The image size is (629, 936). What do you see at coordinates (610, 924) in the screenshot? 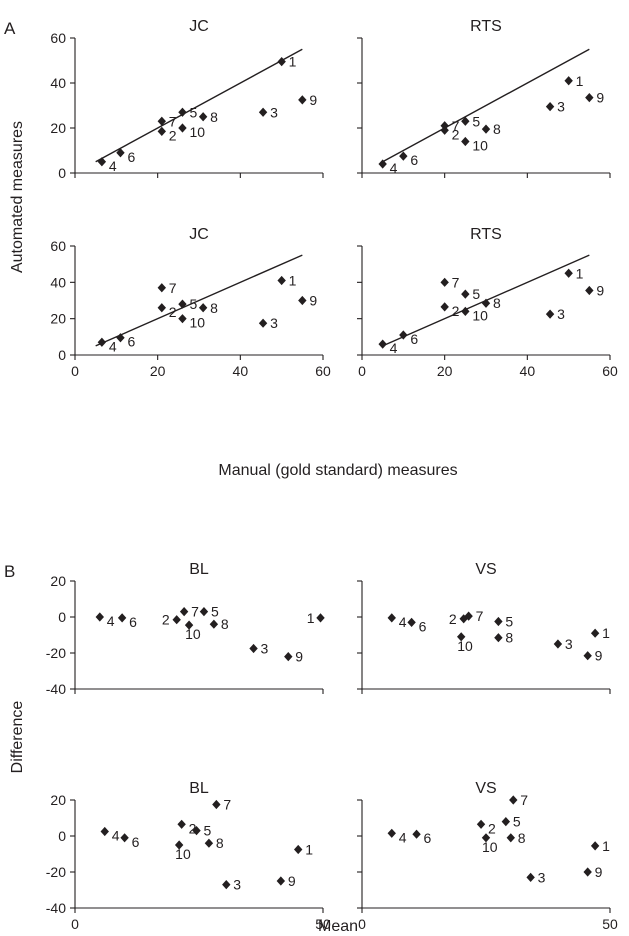
I see `x-tick-label: 50` at bounding box center [610, 924].